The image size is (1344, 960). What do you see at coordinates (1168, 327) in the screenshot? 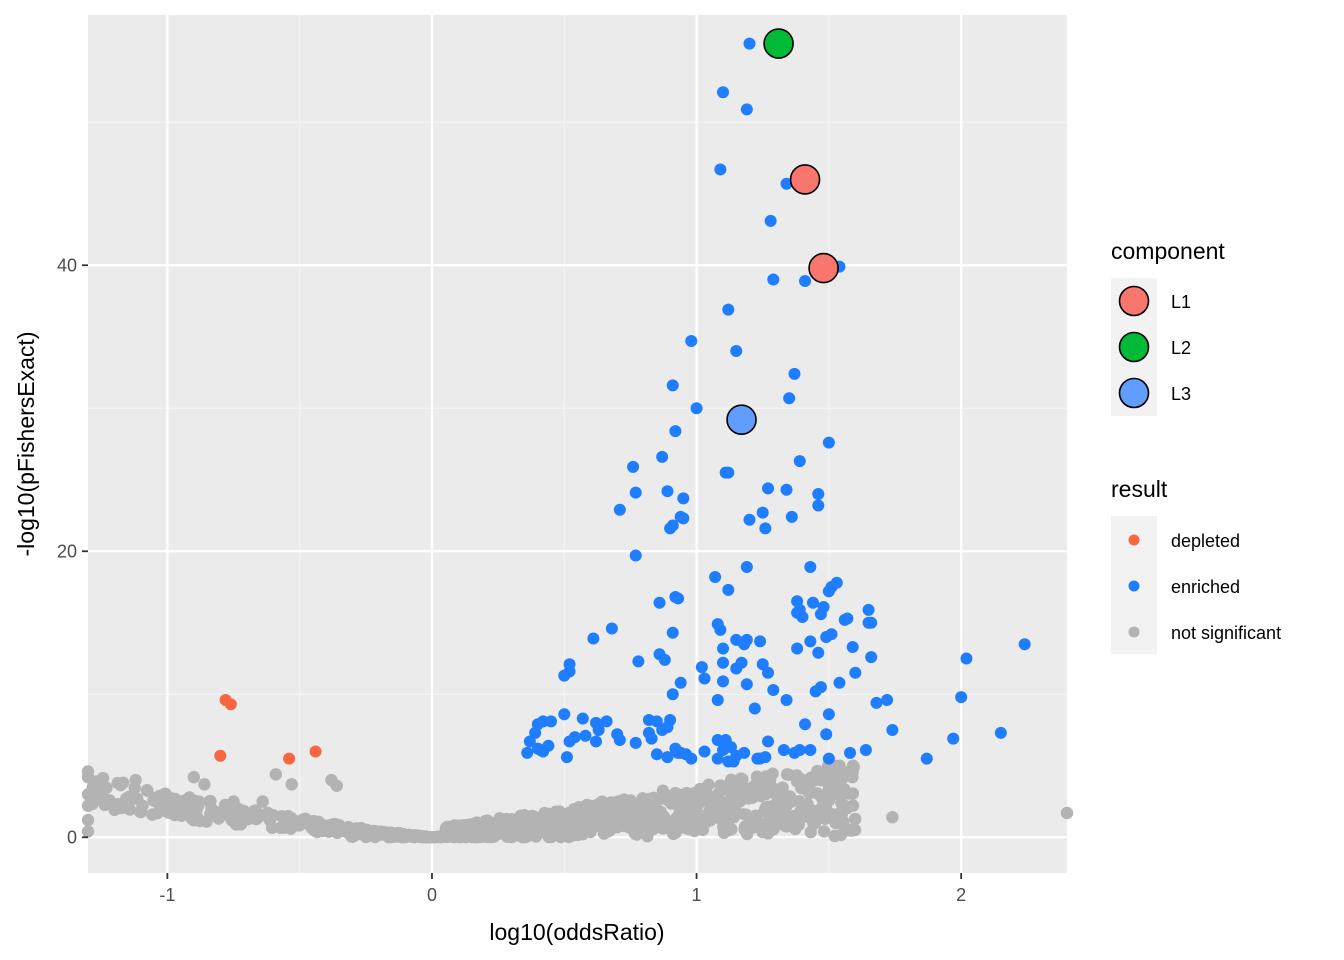
I see `legend-component: component L1 L2 L3` at bounding box center [1168, 327].